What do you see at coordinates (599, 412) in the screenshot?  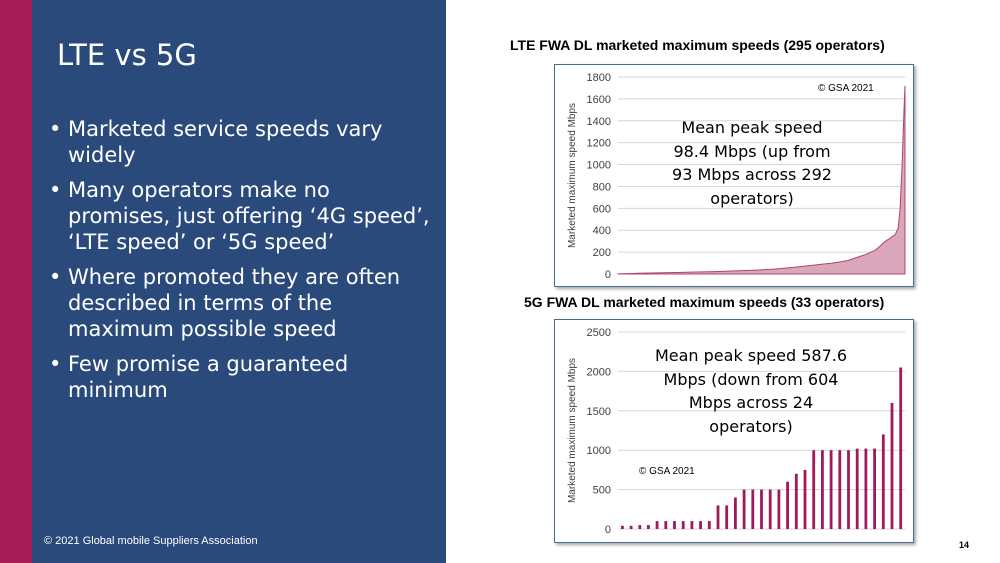 I see `fiveg-ytick-label: 1500` at bounding box center [599, 412].